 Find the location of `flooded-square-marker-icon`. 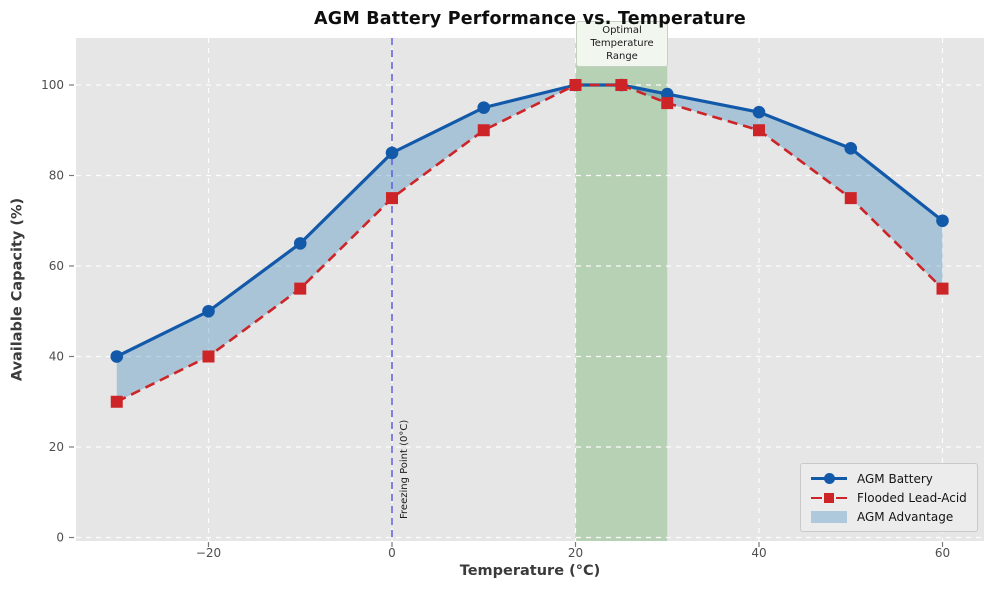

flooded-square-marker-icon is located at coordinates (829, 498).